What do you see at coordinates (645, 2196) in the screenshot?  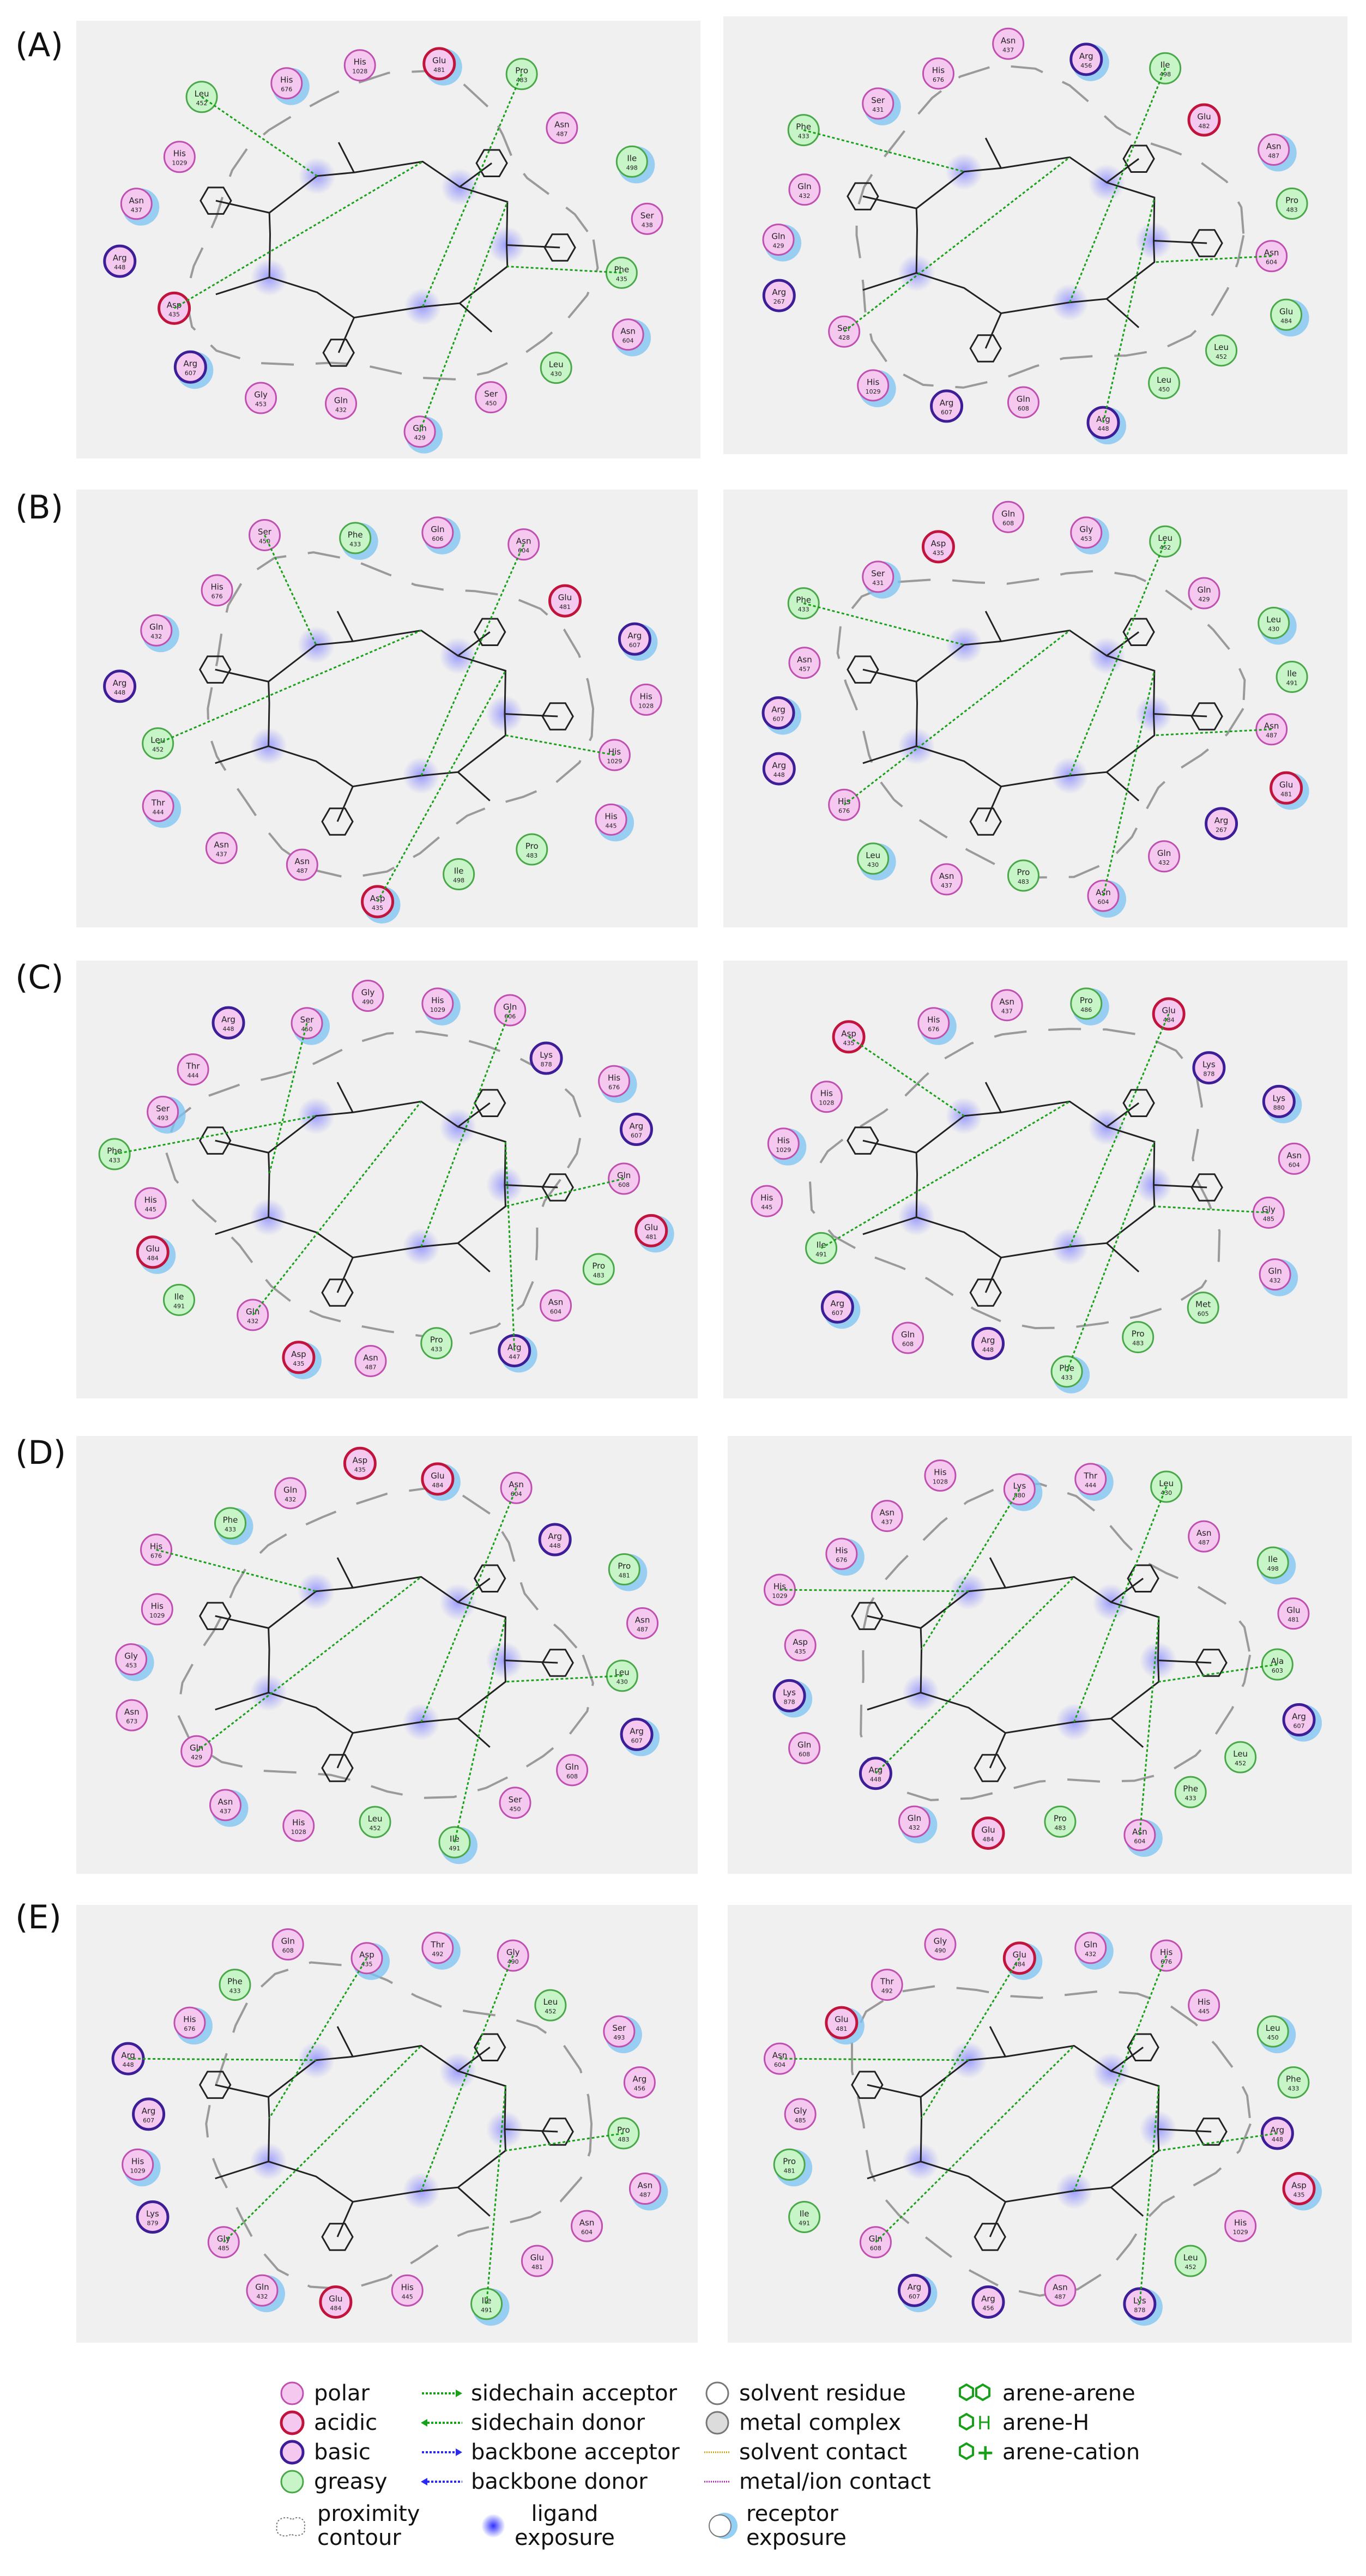 I see `svg-text: 487` at bounding box center [645, 2196].